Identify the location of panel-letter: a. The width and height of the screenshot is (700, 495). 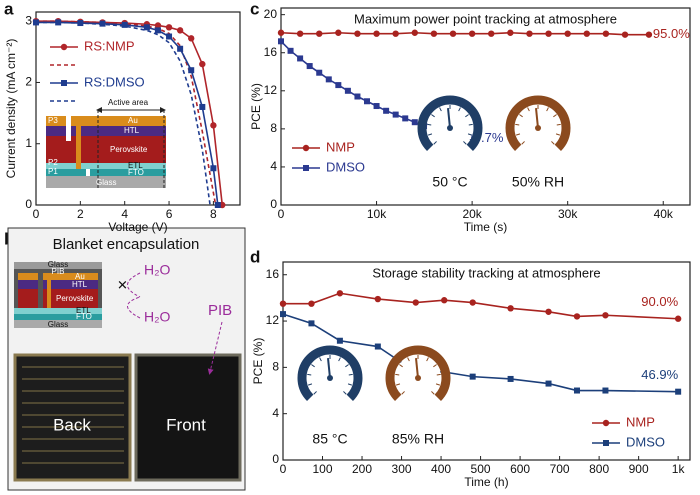
(9, 9).